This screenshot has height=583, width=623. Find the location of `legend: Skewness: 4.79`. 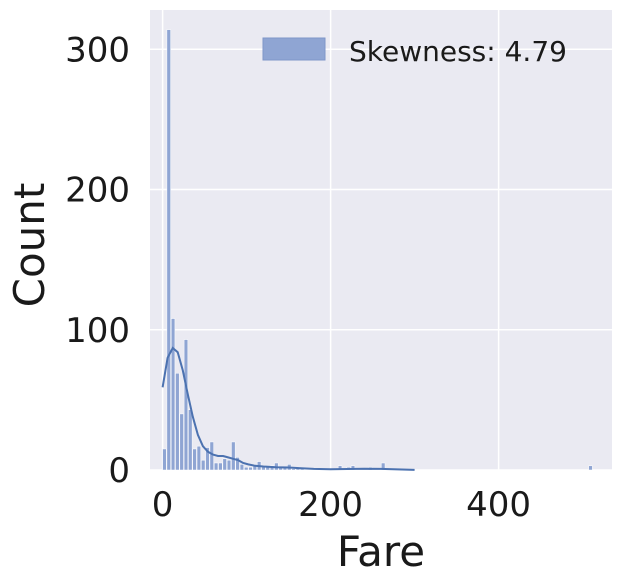

legend: Skewness: 4.79 is located at coordinates (414, 51).